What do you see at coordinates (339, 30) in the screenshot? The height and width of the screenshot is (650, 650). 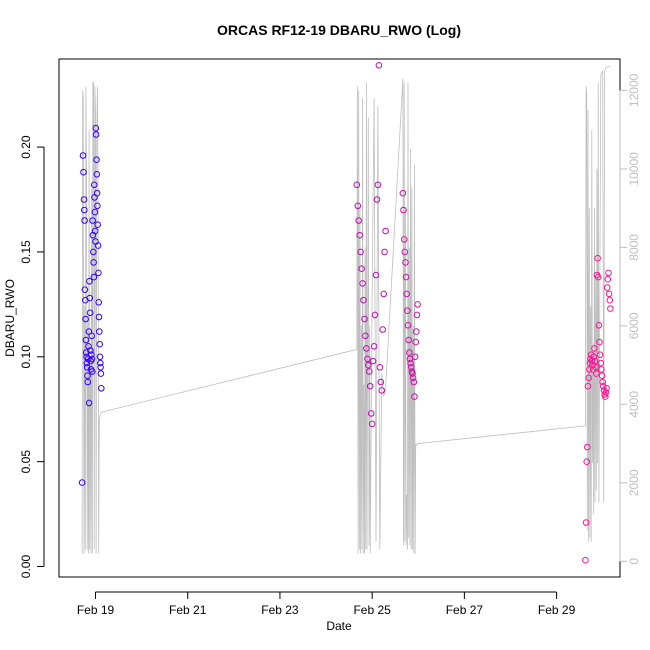 I see `chart-title: ORCAS RF12-19 DBARU_RWO (Log)` at bounding box center [339, 30].